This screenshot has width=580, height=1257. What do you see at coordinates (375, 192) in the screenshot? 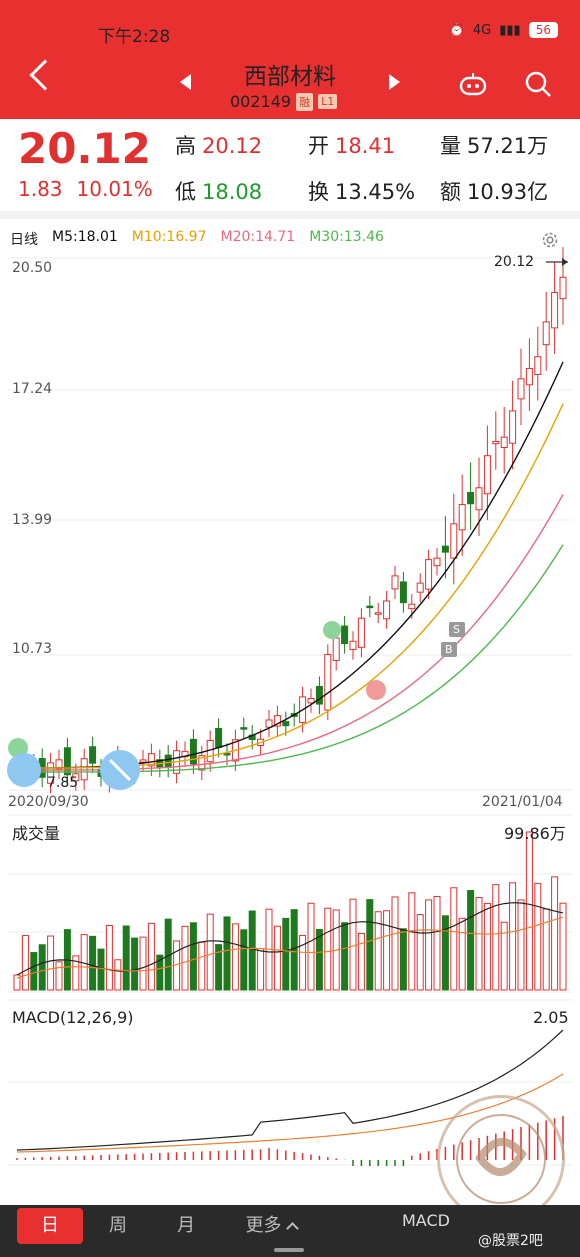
I see `turnover-value: 13.45%` at bounding box center [375, 192].